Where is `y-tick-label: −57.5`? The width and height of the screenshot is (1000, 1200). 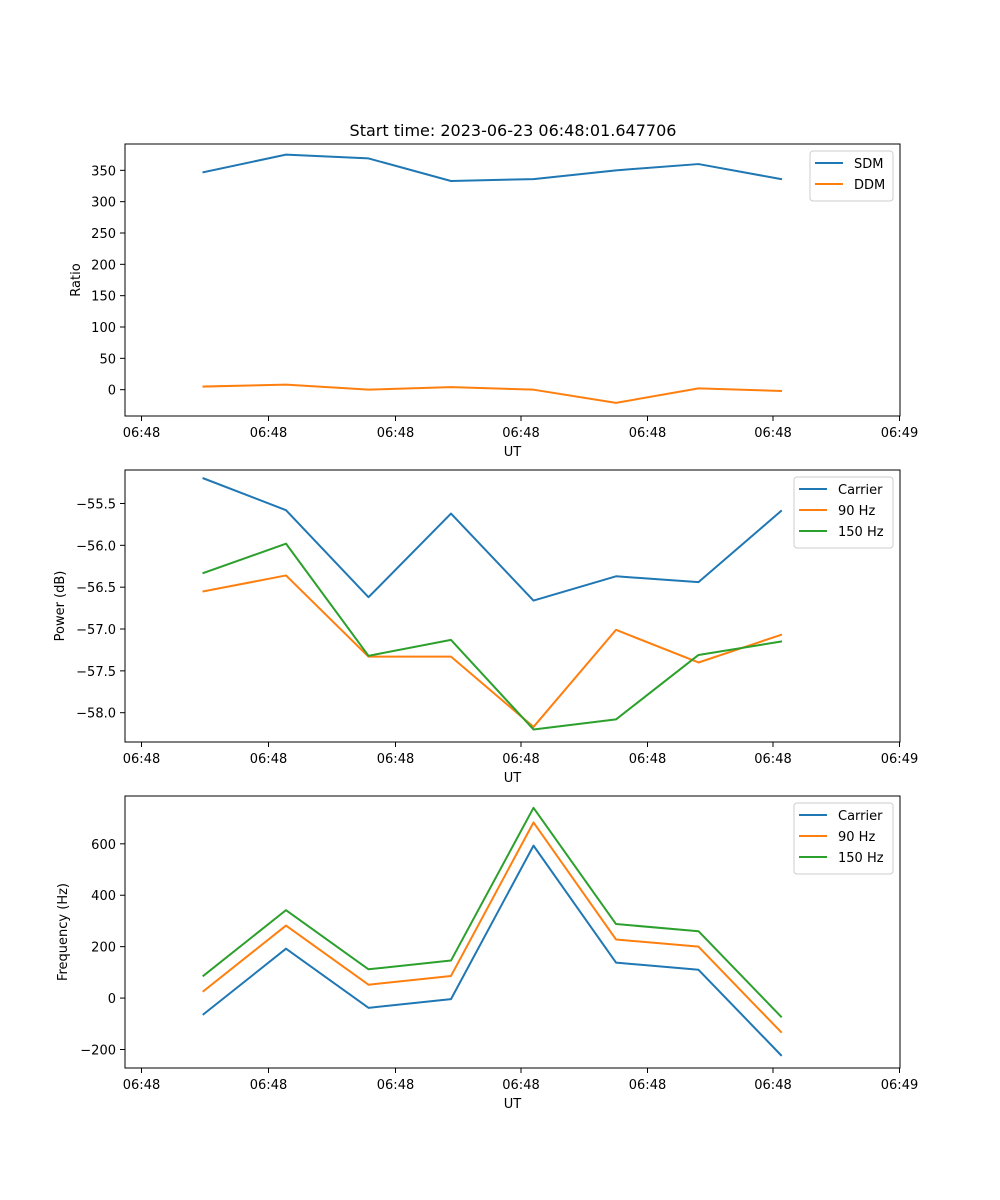 y-tick-label: −57.5 is located at coordinates (96, 672).